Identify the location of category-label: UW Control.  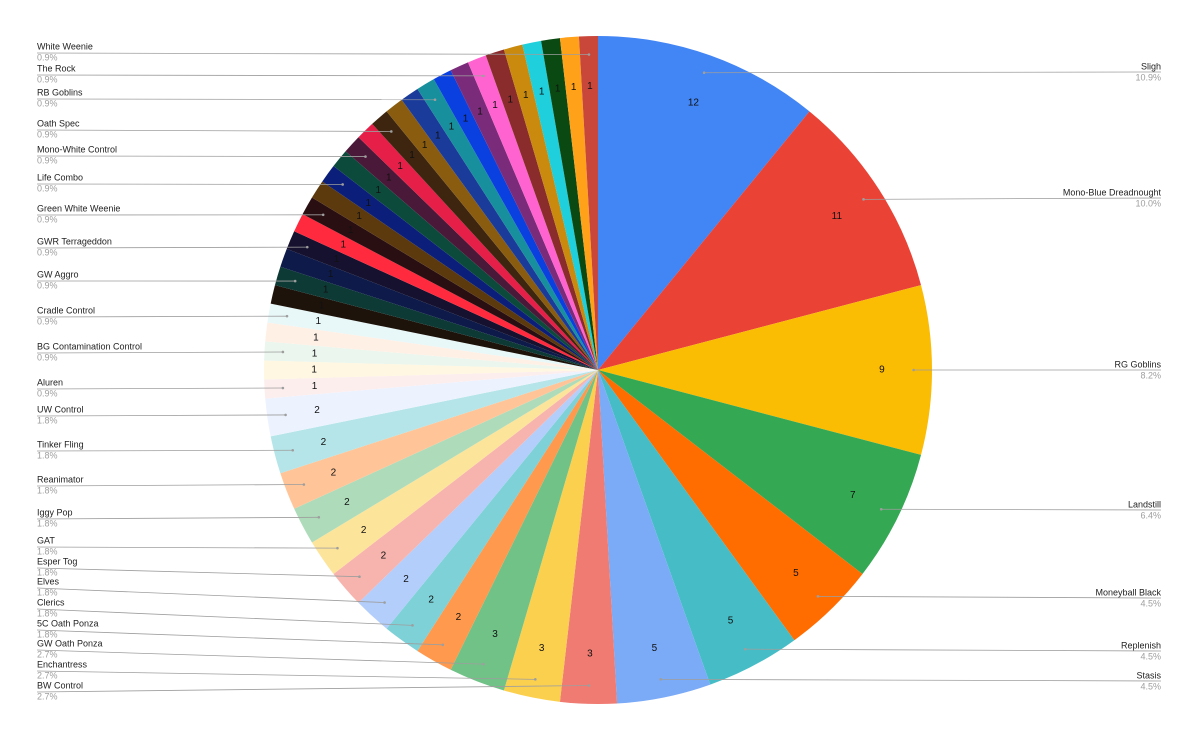
(60, 409).